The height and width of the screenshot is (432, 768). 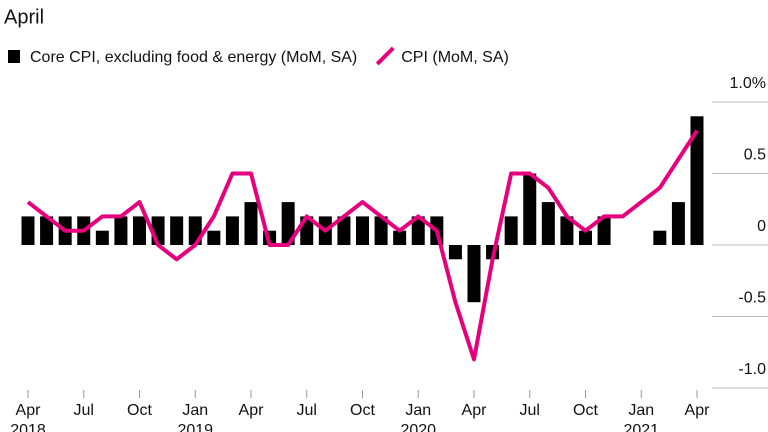 What do you see at coordinates (748, 83) in the screenshot?
I see `y-tick-label: 1.0%` at bounding box center [748, 83].